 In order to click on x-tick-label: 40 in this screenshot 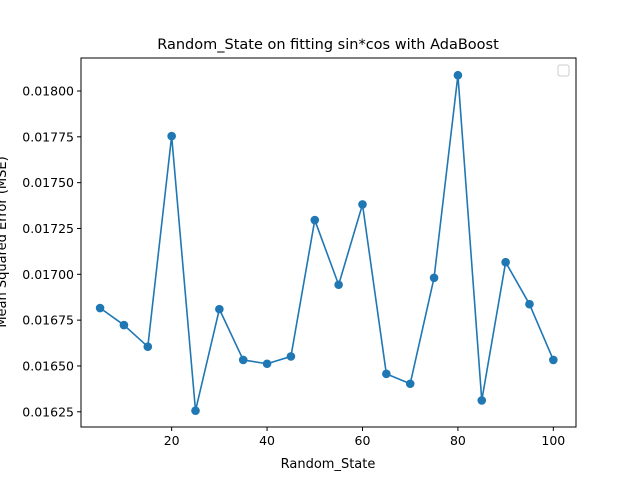, I will do `click(267, 440)`.